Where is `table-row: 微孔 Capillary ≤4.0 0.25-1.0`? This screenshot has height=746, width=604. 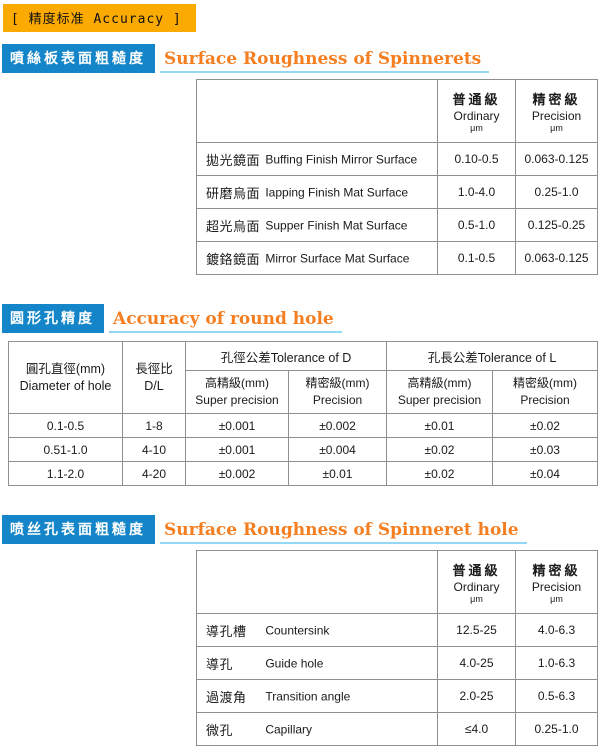
table-row: 微孔 Capillary ≤4.0 0.25-1.0 is located at coordinates (397, 729).